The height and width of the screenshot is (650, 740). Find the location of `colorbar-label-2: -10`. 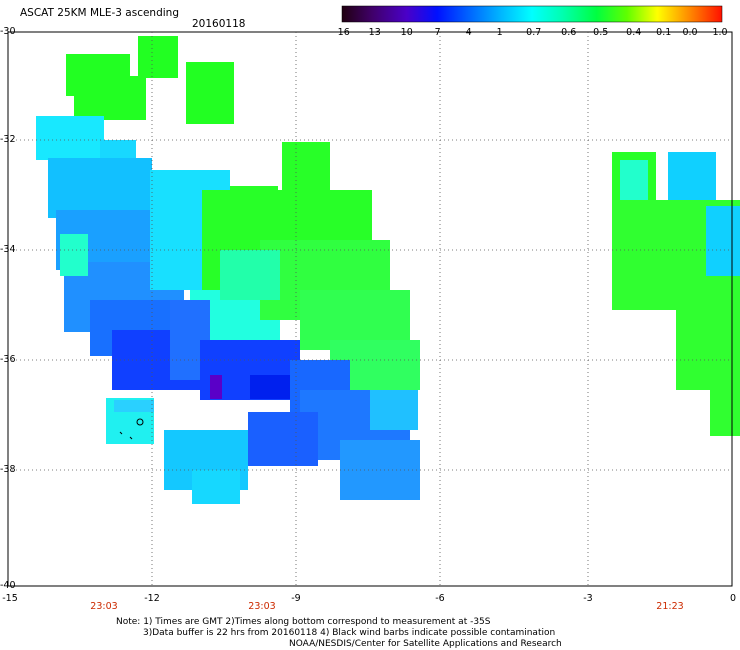

colorbar-label-2: -10 is located at coordinates (405, 32).